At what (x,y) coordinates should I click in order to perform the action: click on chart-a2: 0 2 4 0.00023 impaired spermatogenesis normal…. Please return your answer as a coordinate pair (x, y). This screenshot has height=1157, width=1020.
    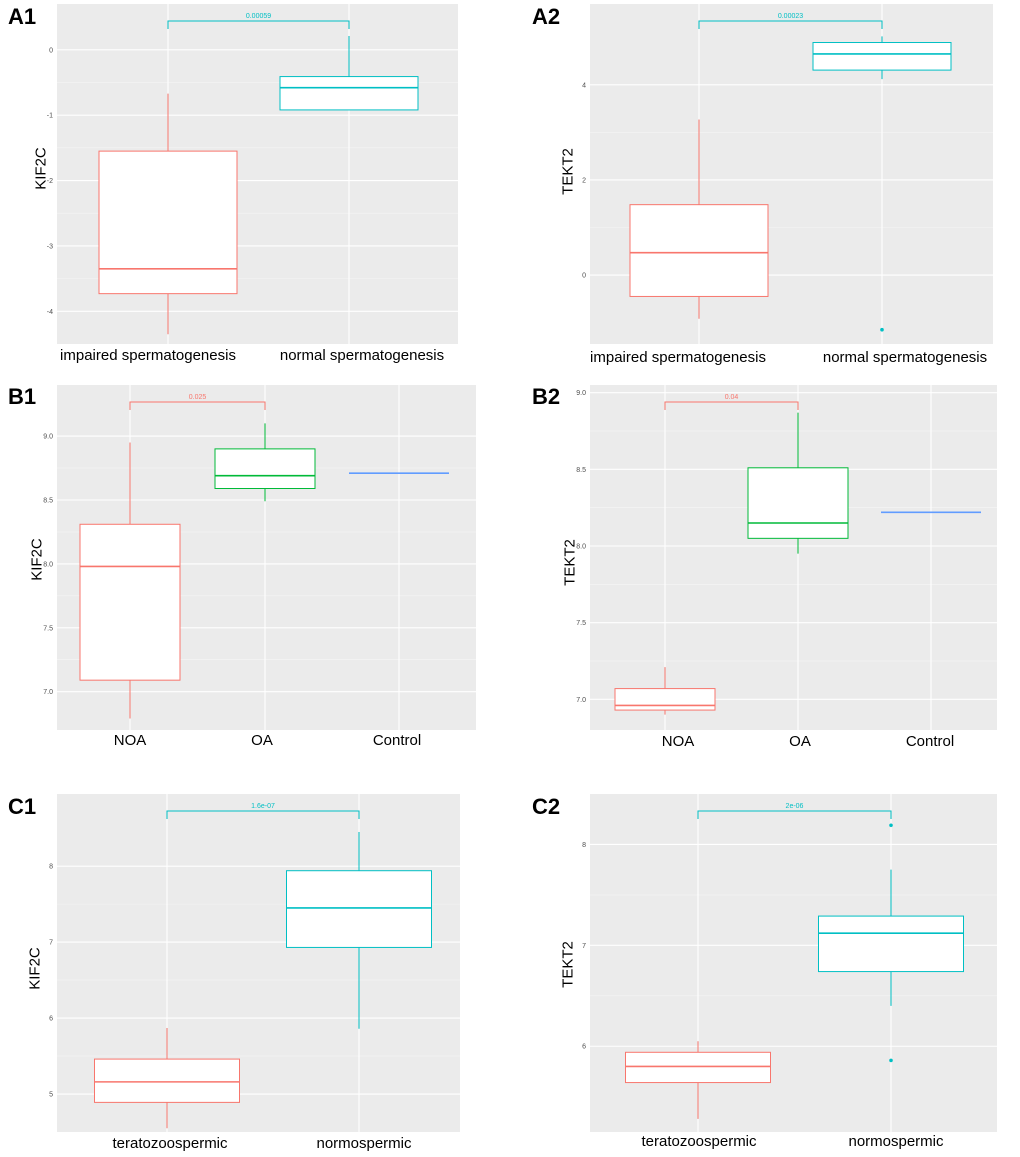
    Looking at the image, I should click on (787, 185).